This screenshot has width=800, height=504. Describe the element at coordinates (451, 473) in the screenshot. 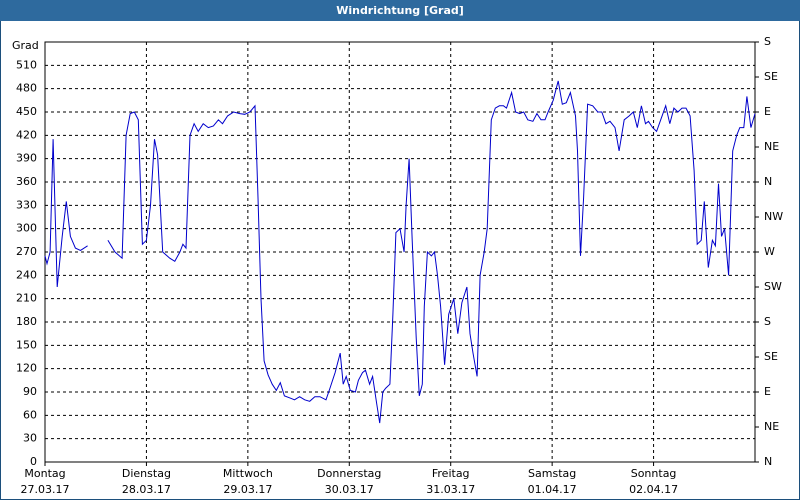

I see `x-tick-label: Freitag` at that location.